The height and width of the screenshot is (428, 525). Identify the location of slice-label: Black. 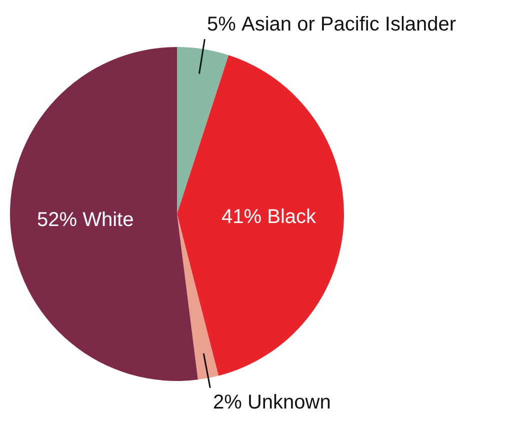
(292, 217).